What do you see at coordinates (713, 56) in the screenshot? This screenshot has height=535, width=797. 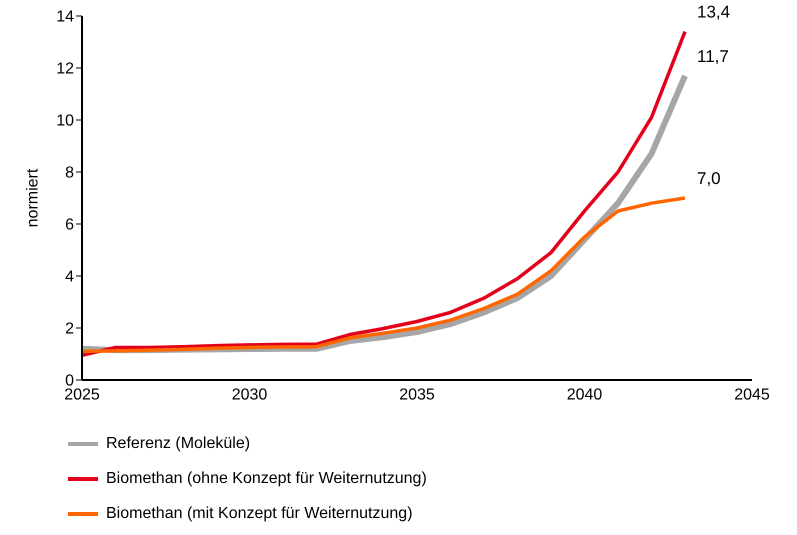 I see `data-label: 11,7` at bounding box center [713, 56].